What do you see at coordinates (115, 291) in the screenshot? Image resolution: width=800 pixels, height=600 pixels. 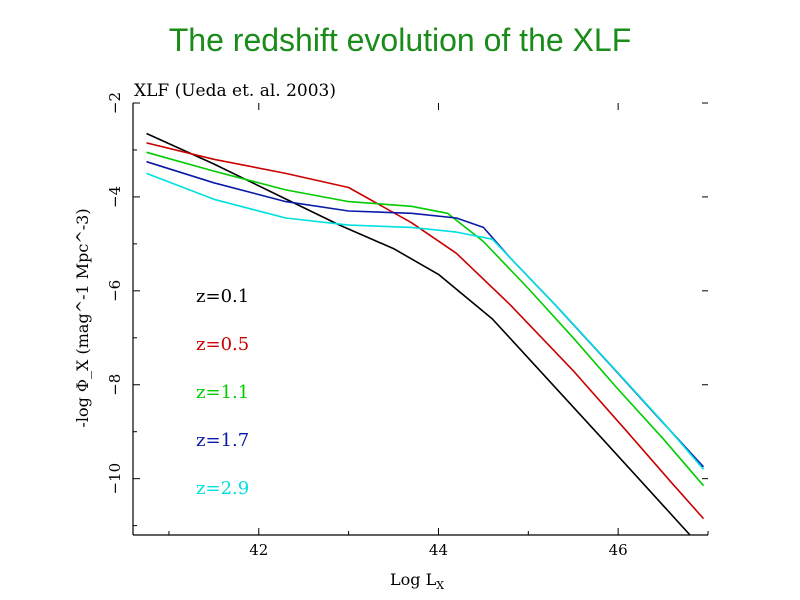 I see `y-tick-label: −6` at bounding box center [115, 291].